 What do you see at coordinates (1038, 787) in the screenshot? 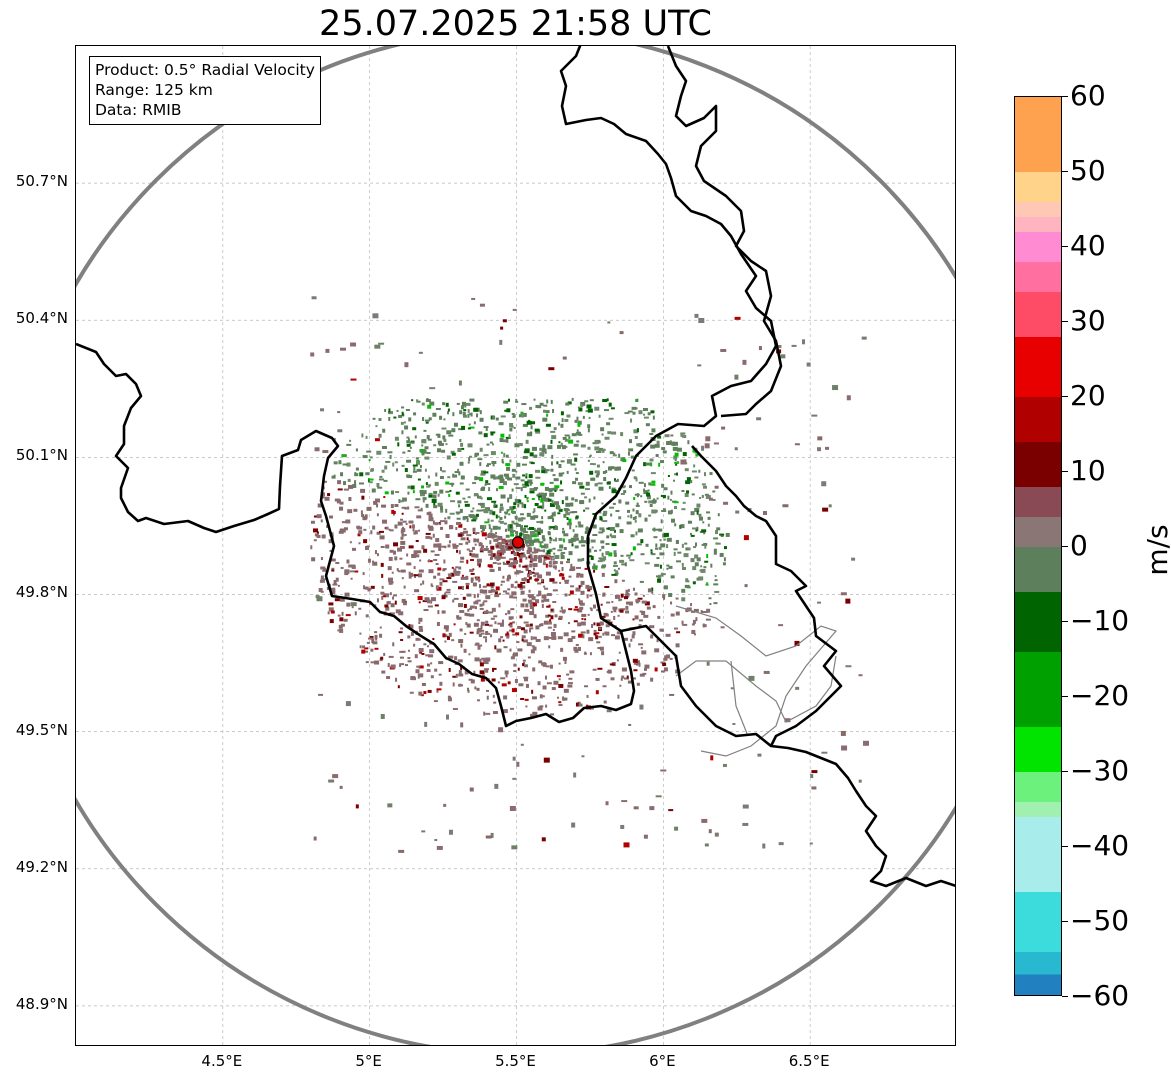
I see `colorbar-segment` at bounding box center [1038, 787].